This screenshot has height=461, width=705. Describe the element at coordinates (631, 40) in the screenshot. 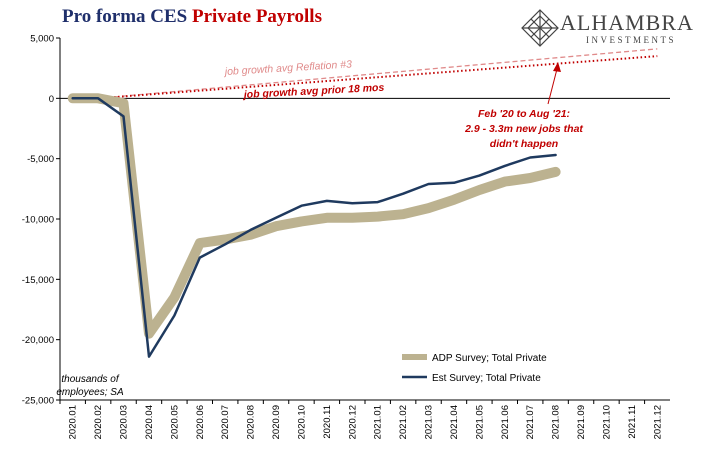

I see `logo-subtitle: INVESTMENTS` at that location.